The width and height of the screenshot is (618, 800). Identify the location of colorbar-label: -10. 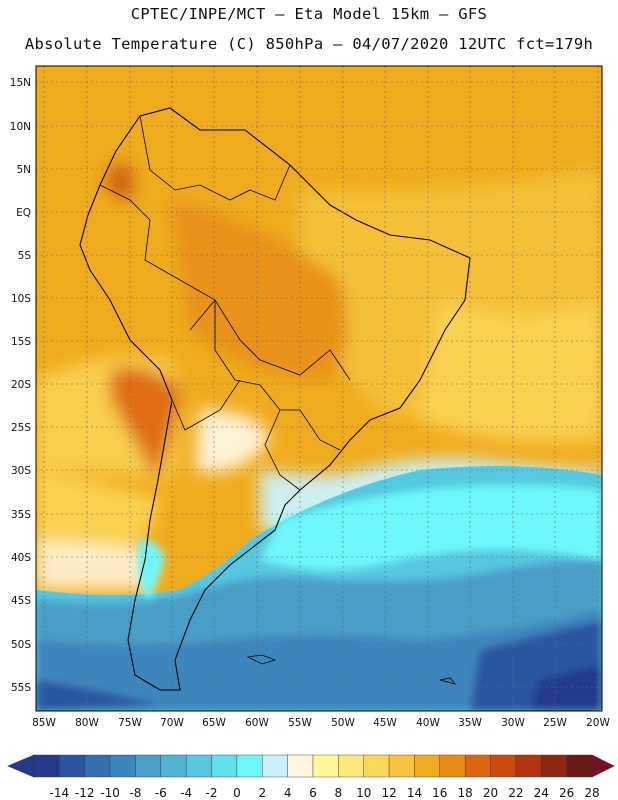
(110, 793).